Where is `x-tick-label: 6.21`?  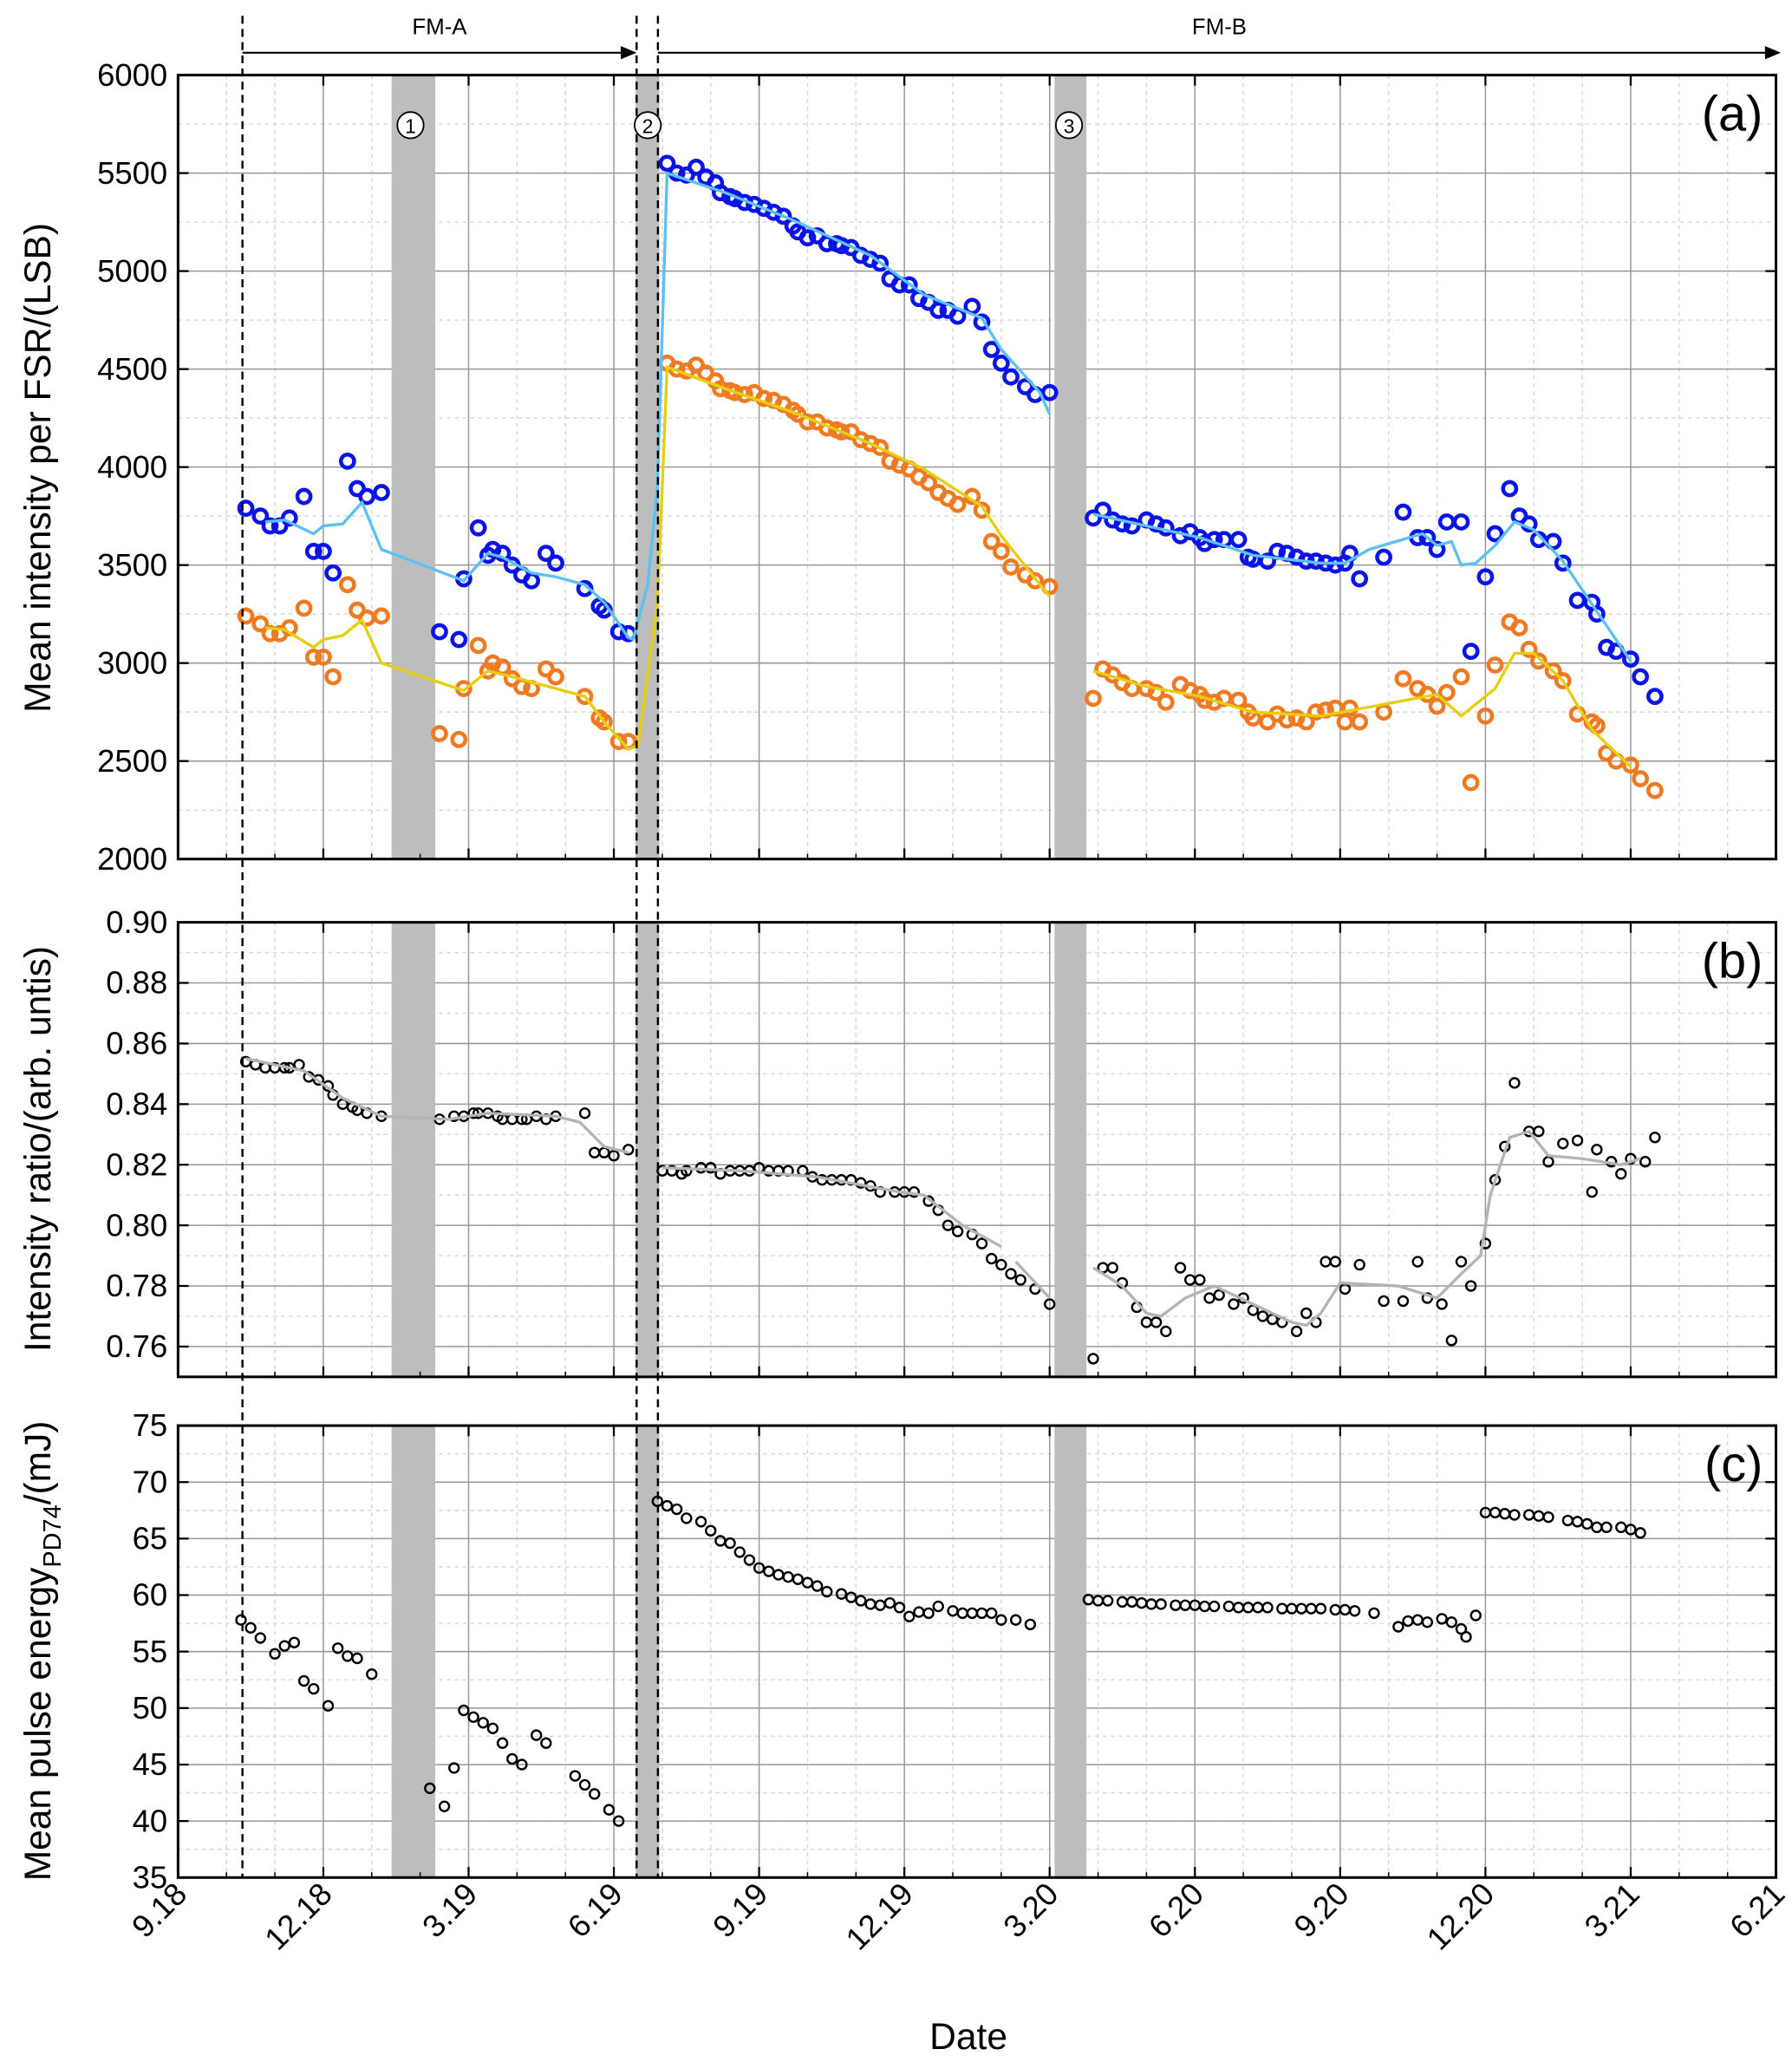
x-tick-label: 6.21 is located at coordinates (1757, 1910).